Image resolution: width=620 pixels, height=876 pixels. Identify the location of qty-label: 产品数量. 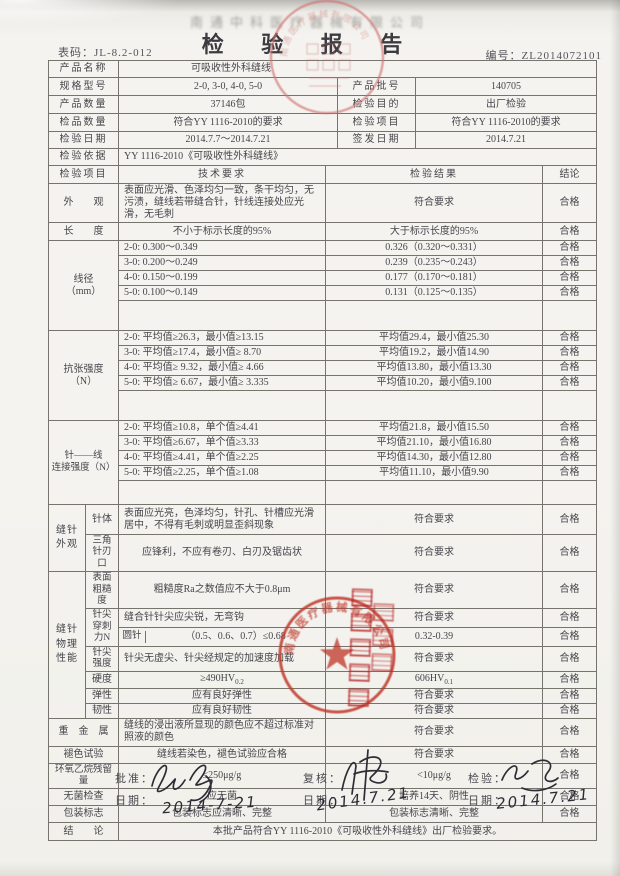
(83, 104).